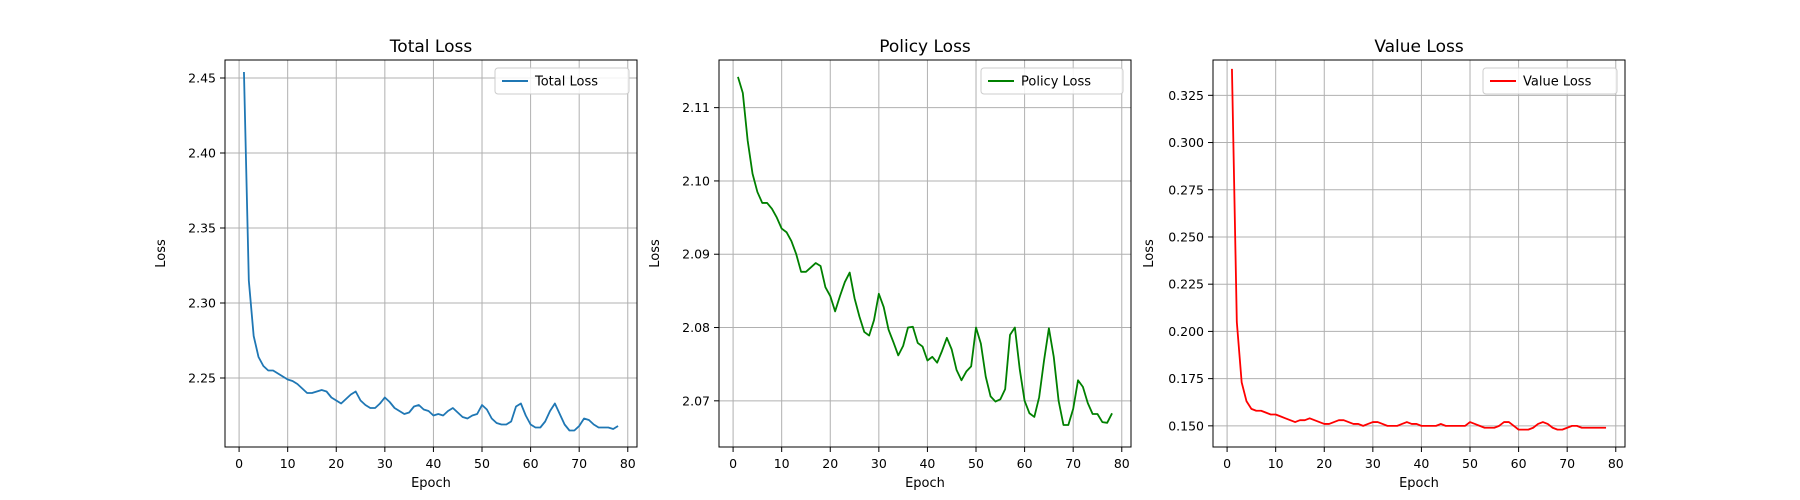  What do you see at coordinates (1186, 95) in the screenshot?
I see `y-tick-label: 0.325` at bounding box center [1186, 95].